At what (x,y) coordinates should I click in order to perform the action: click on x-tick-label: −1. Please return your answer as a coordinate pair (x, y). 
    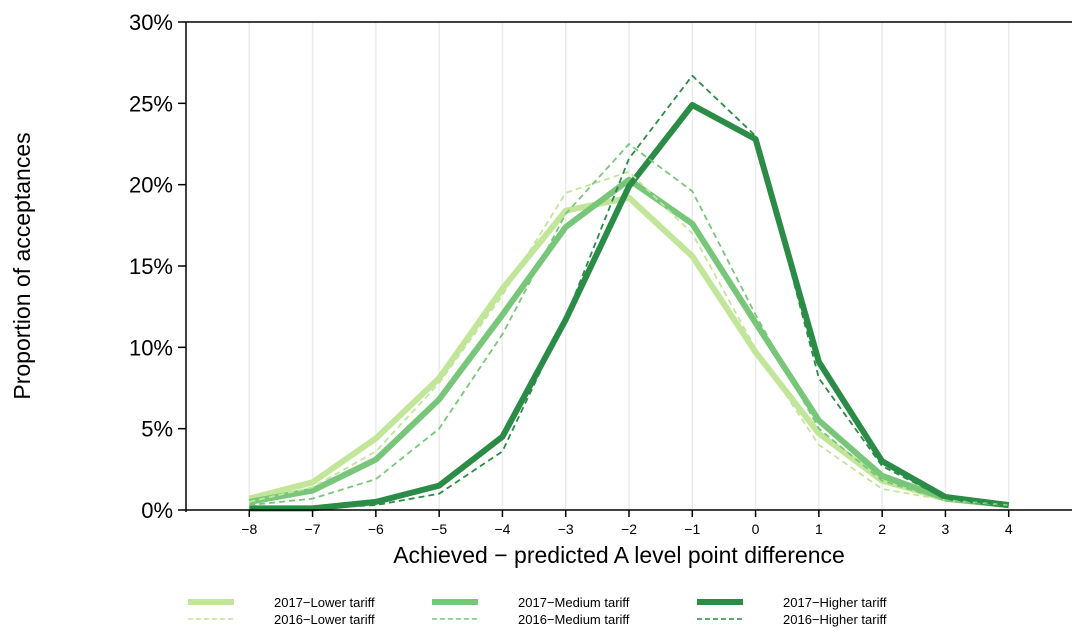
    Looking at the image, I should click on (692, 529).